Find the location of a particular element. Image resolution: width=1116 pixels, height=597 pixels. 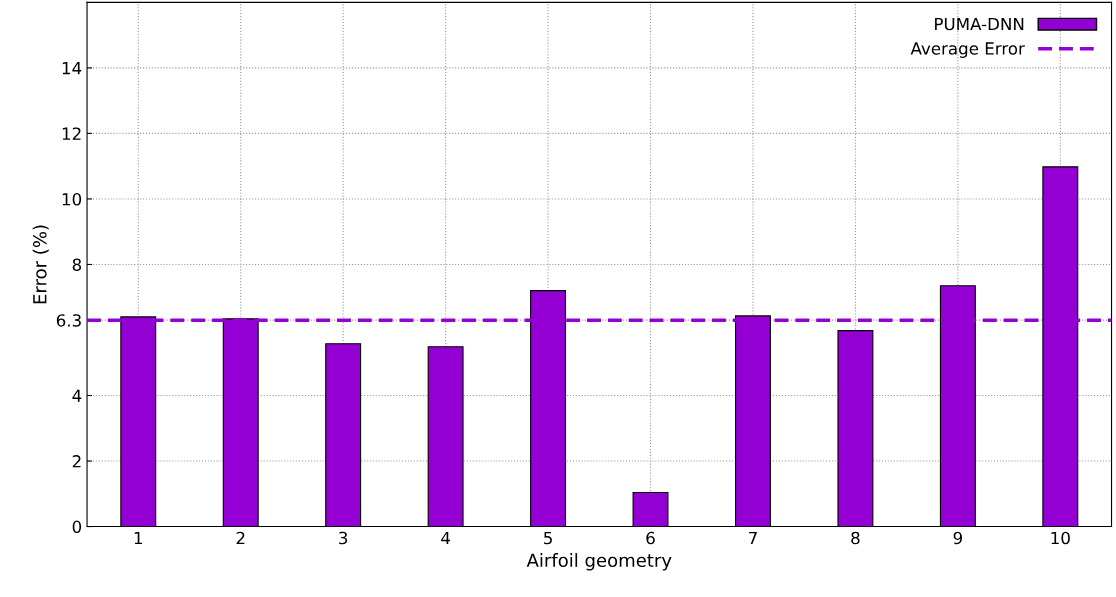

x-tick-label: 2 is located at coordinates (240, 538).